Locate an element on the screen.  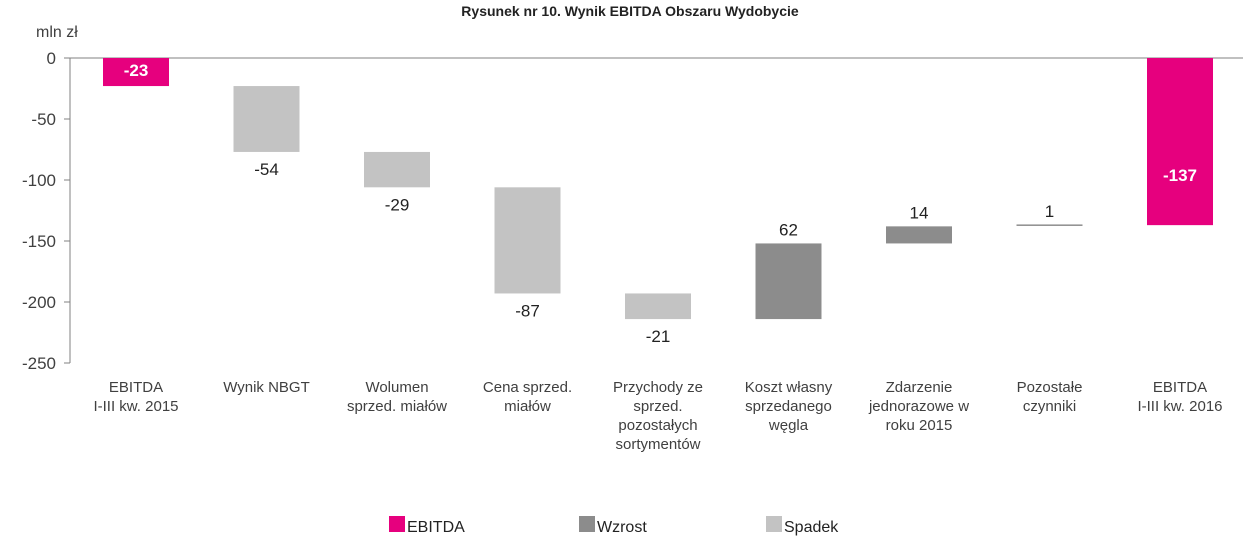
data-label: -23 is located at coordinates (136, 70).